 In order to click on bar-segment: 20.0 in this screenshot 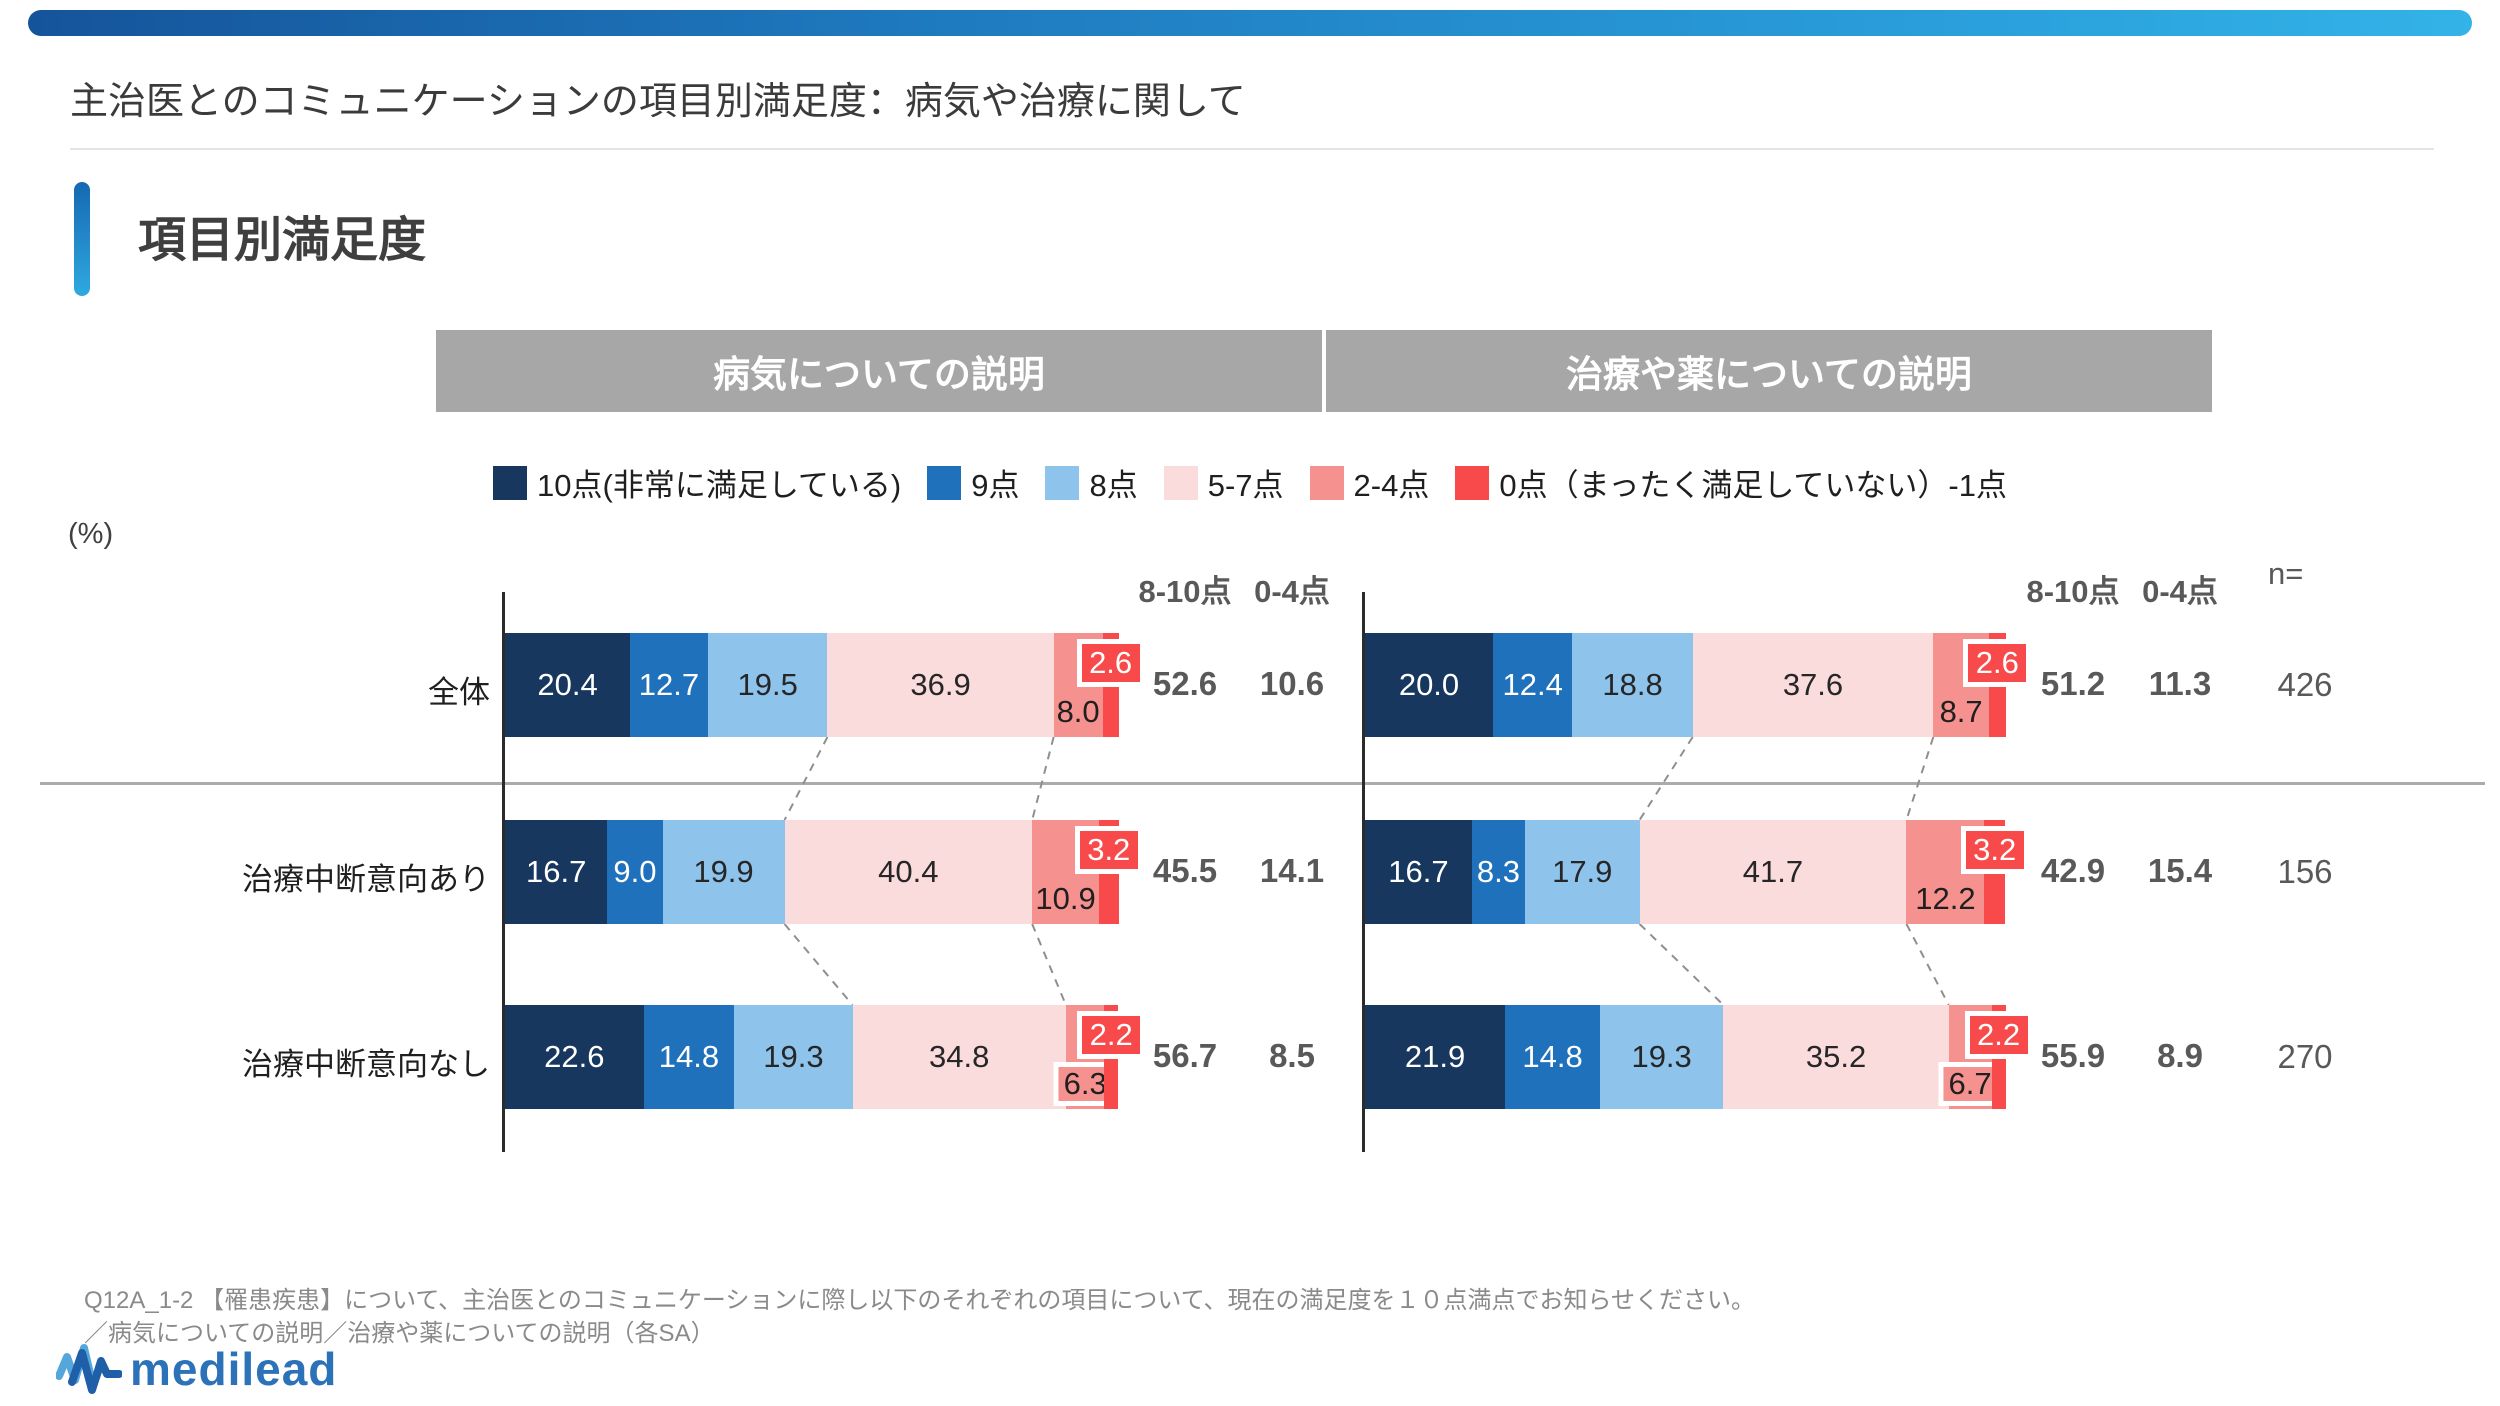, I will do `click(1429, 685)`.